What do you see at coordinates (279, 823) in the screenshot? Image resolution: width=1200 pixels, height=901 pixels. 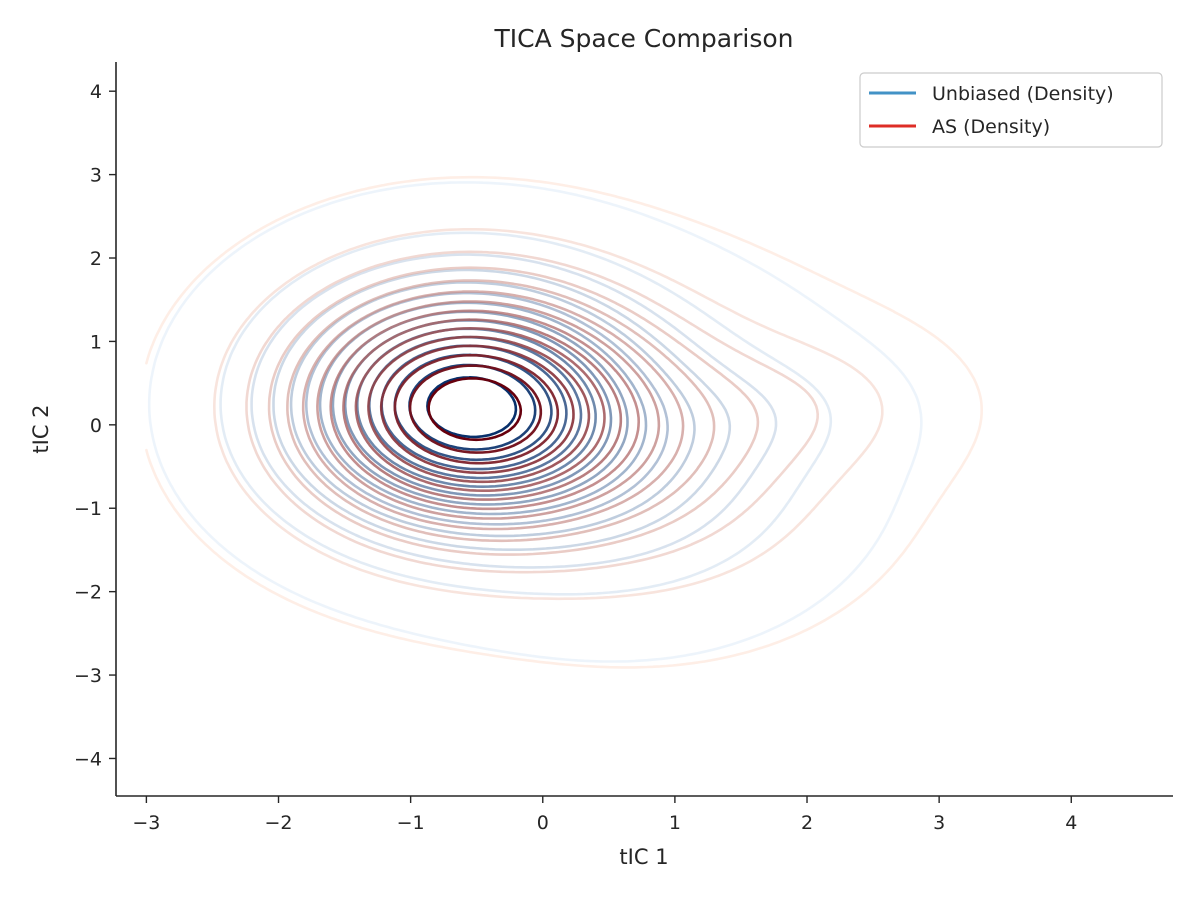 I see `x-tick-label: −2` at bounding box center [279, 823].